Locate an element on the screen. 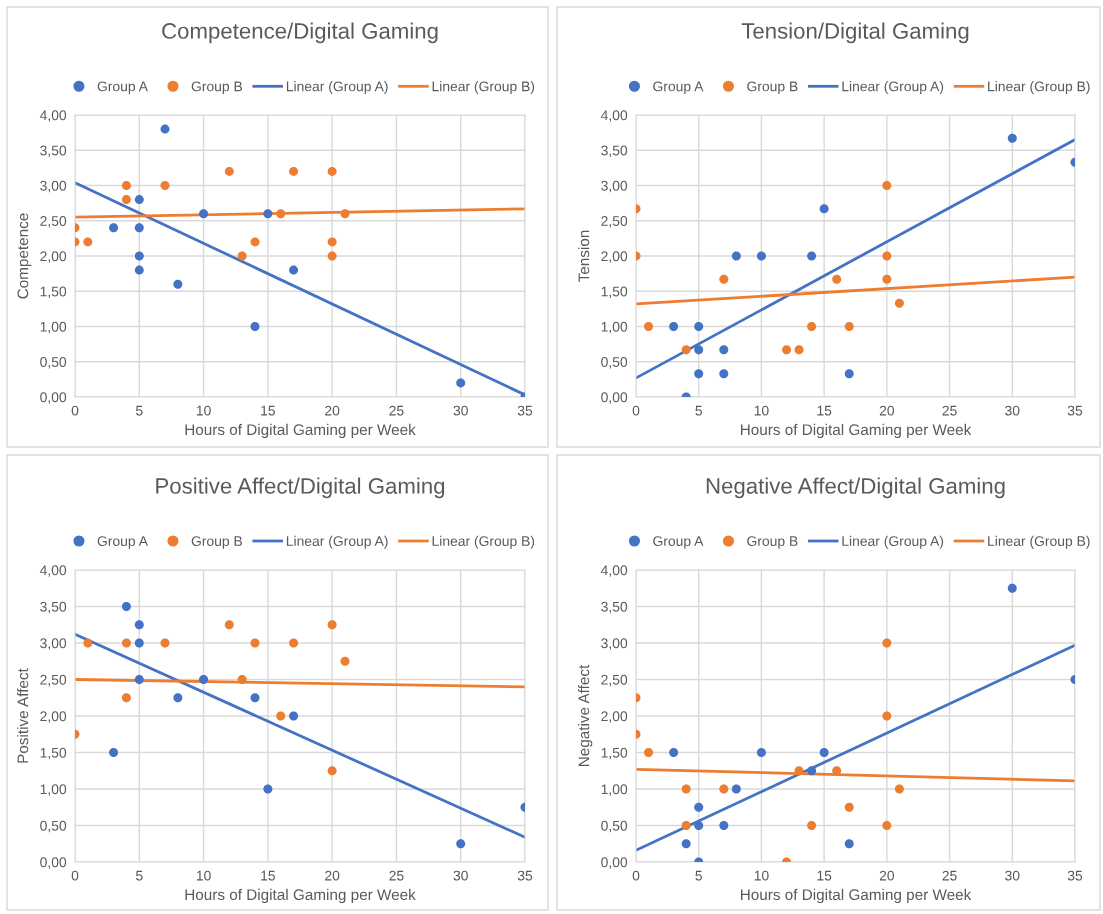 The width and height of the screenshot is (1103, 914). y-axis-title: Tension is located at coordinates (584, 256).